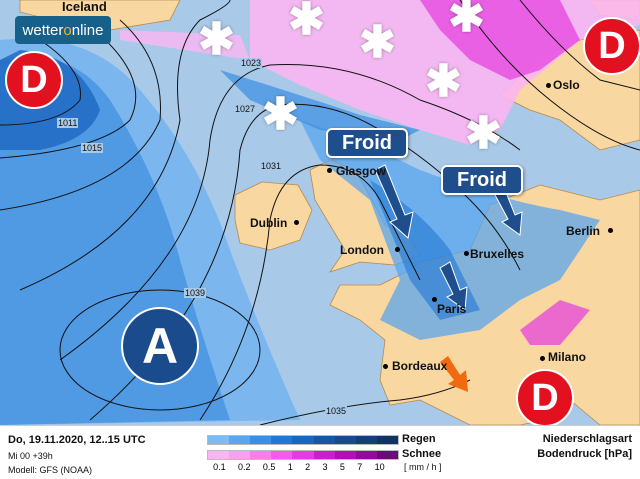  I want to click on snow-scale, so click(303, 455).